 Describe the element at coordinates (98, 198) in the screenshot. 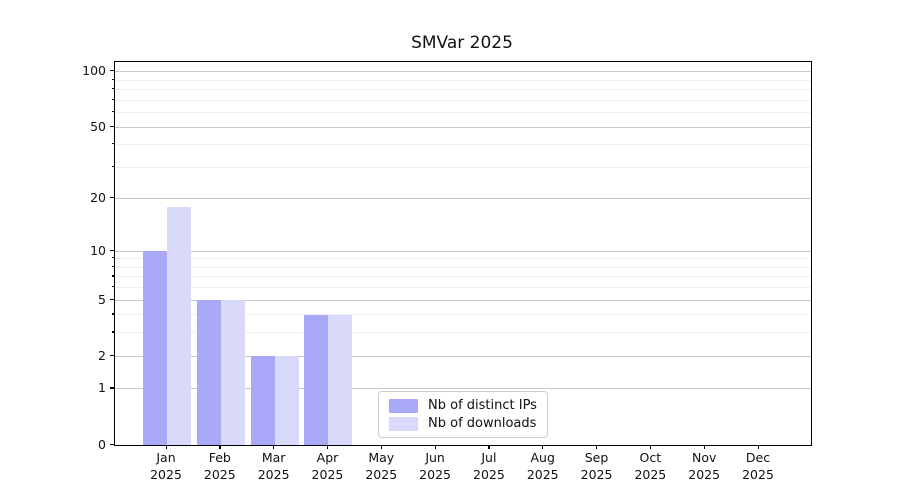

I see `y-tick-label: 20` at that location.